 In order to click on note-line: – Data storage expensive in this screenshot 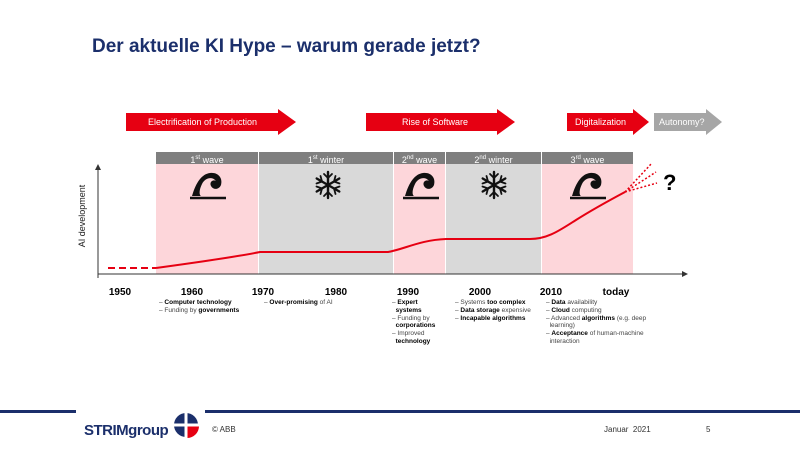, I will do `click(493, 311)`.